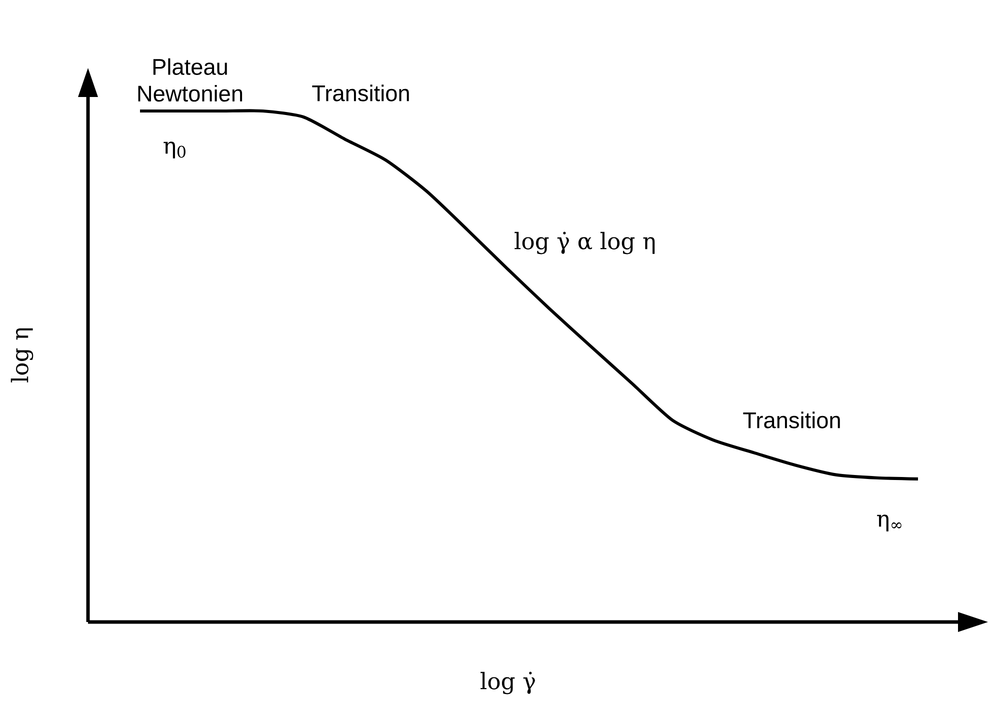  I want to click on text: Plateau Newtonien, so click(190, 80).